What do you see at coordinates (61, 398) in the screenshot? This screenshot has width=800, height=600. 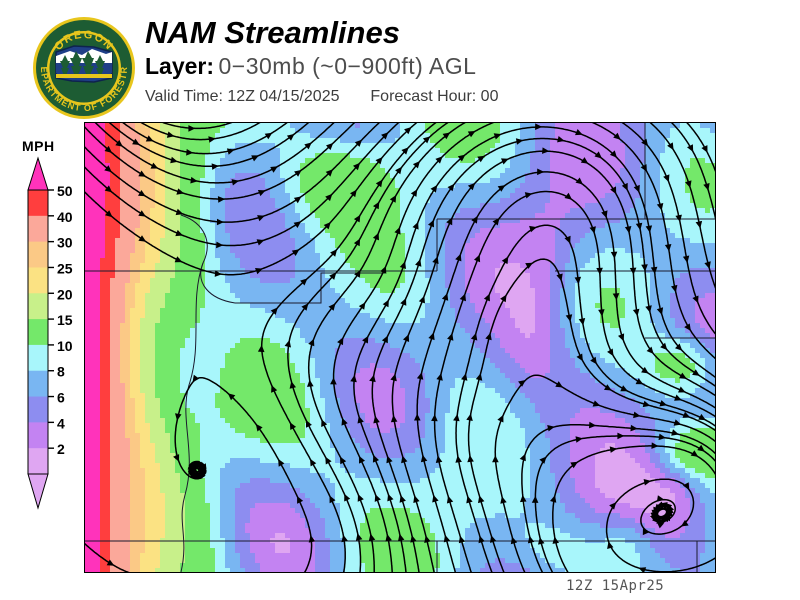 I see `colorbar-tick-label: 6` at bounding box center [61, 398].